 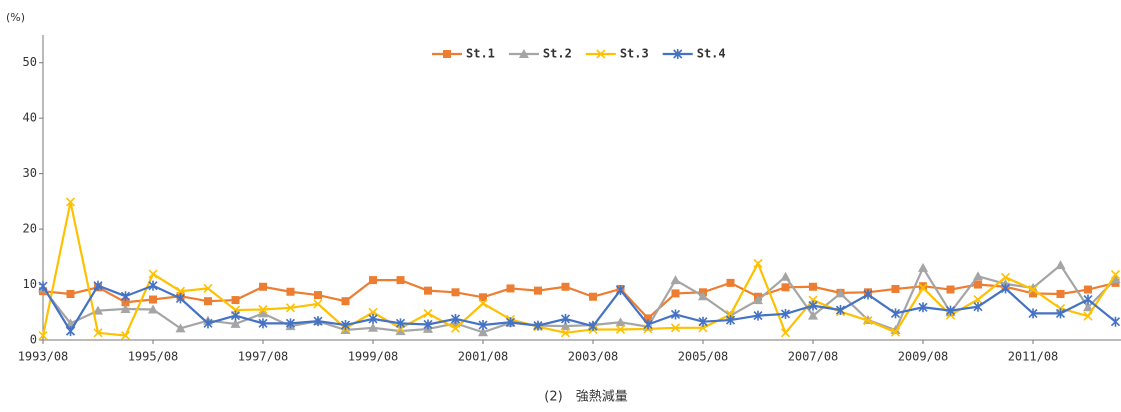 I want to click on x-tick-label: 2001/08, so click(x=483, y=357).